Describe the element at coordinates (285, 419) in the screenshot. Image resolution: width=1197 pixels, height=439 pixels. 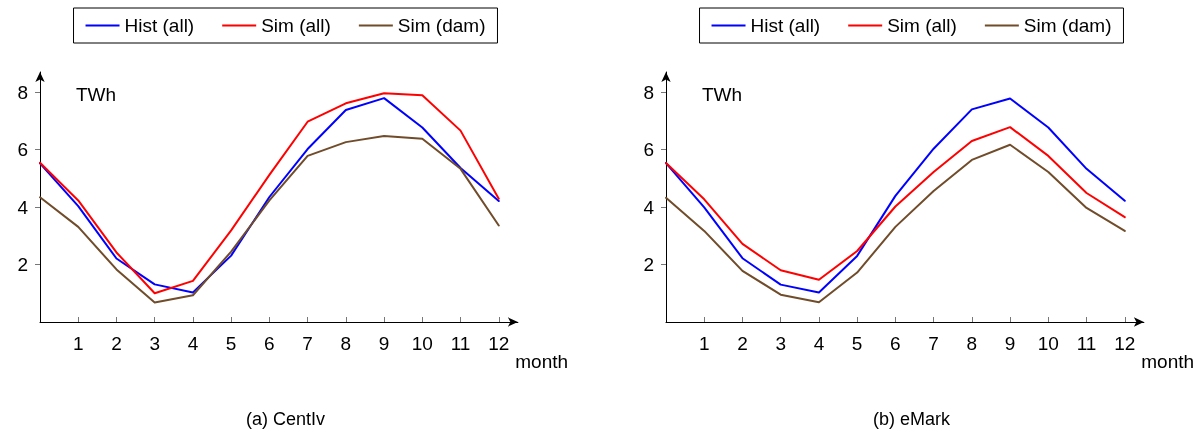
I see `text: (a) CentIv` at that location.